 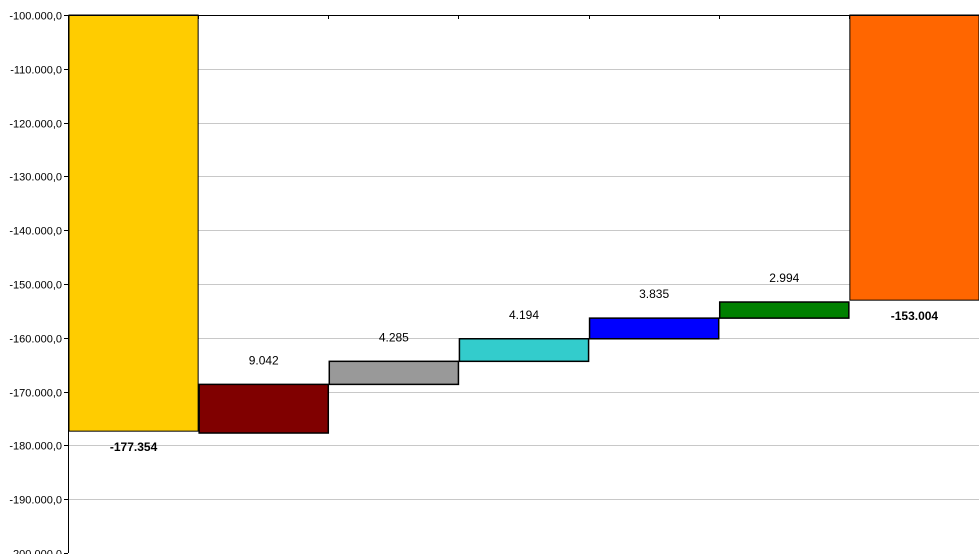 What do you see at coordinates (654, 294) in the screenshot?
I see `delta-value-label: 3.835` at bounding box center [654, 294].